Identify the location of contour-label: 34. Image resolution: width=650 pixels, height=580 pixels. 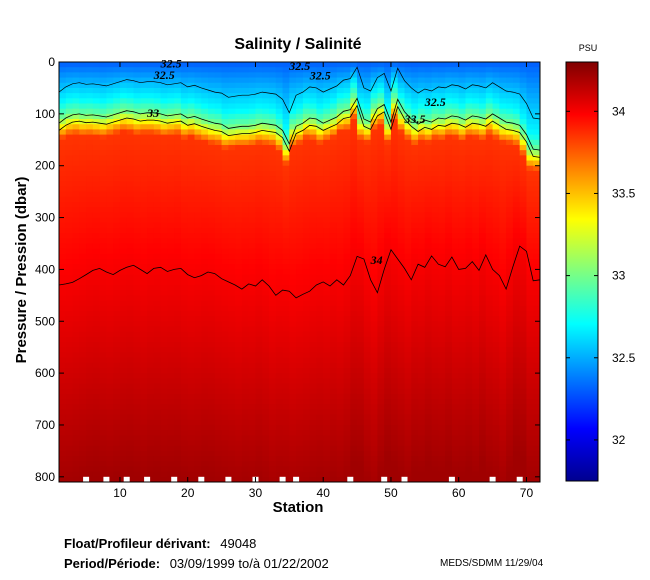
(376, 260).